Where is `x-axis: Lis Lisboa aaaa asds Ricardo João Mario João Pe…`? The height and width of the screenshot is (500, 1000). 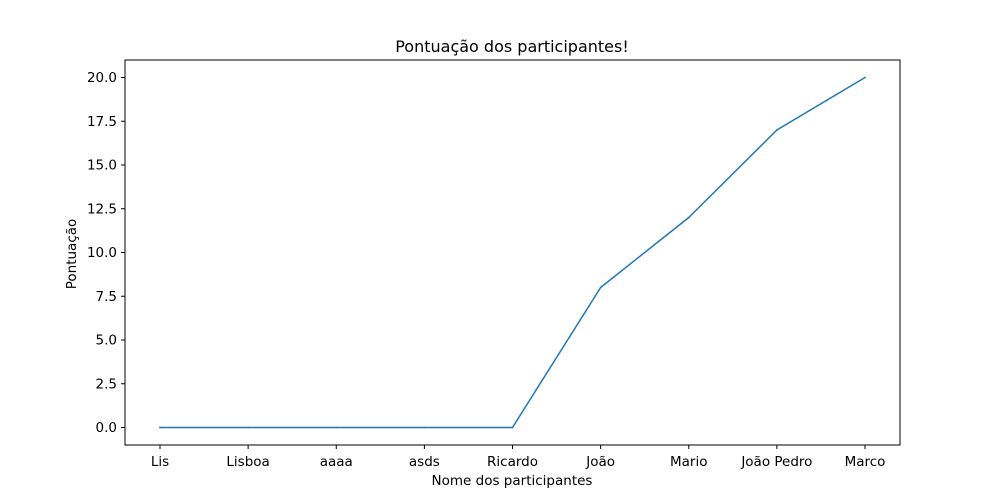 x-axis: Lis Lisboa aaaa asds Ricardo João Mario João Pe… is located at coordinates (518, 457).